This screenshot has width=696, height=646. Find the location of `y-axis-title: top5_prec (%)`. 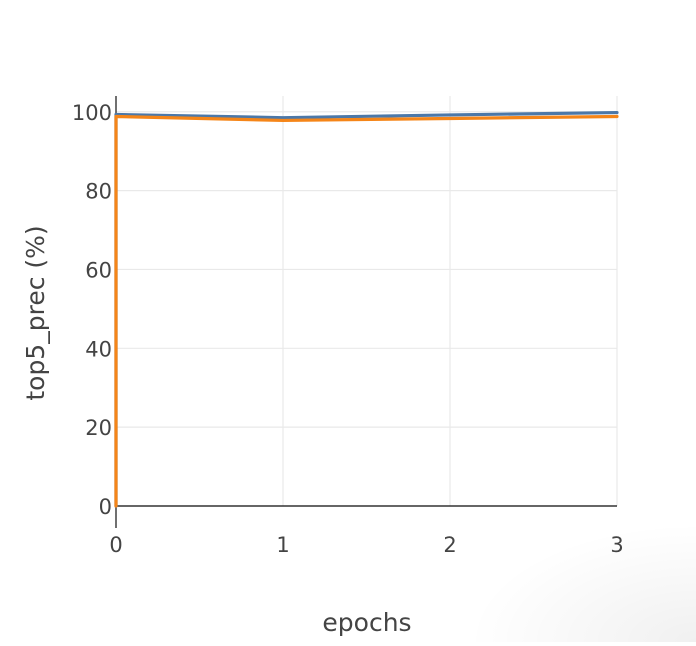

y-axis-title: top5_prec (%) is located at coordinates (35, 312).